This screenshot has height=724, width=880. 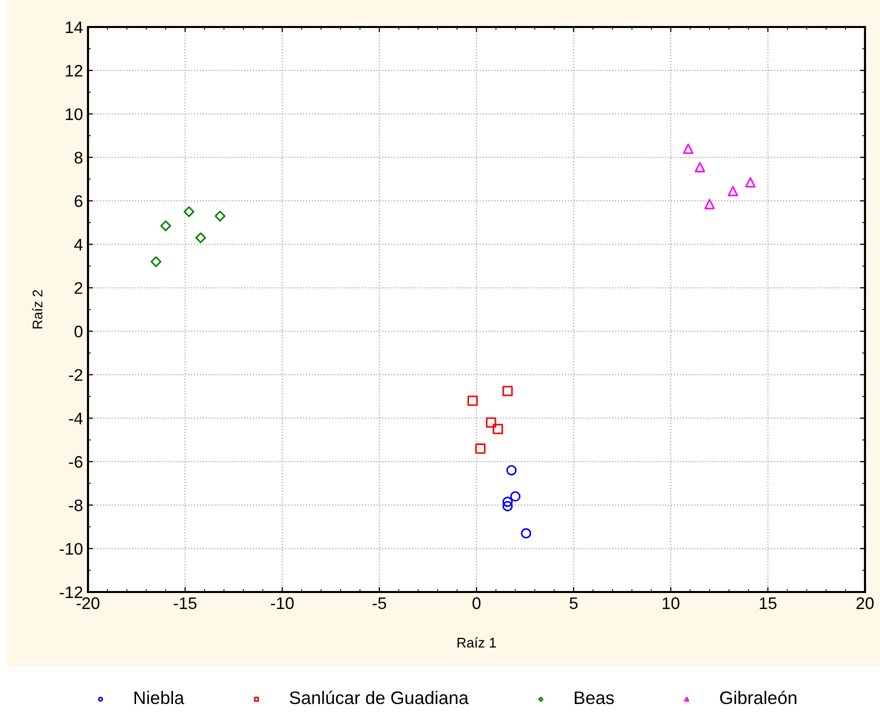 What do you see at coordinates (88, 603) in the screenshot?
I see `x-tick-label: -20` at bounding box center [88, 603].